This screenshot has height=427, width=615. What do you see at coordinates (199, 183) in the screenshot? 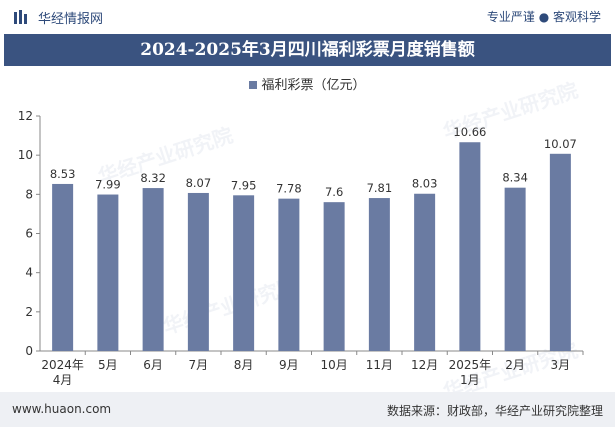
I see `data-label: 8.07` at bounding box center [199, 183].